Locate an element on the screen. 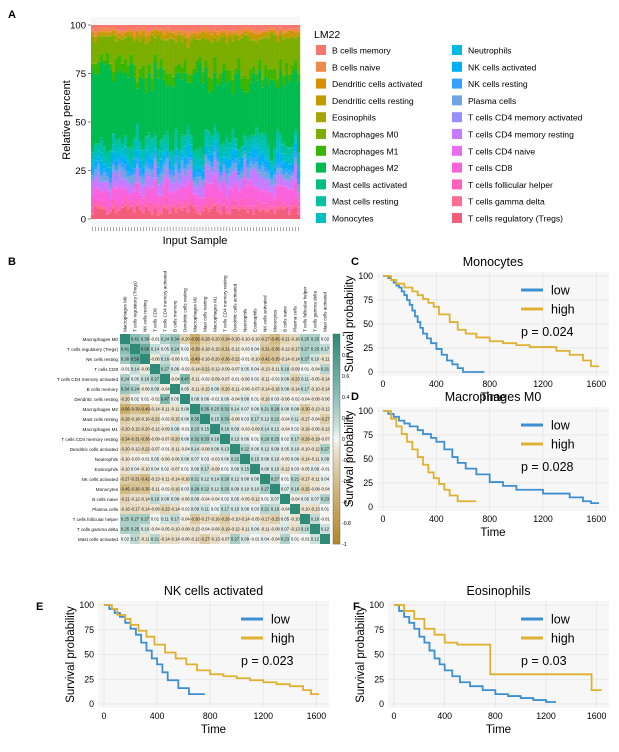 This screenshot has width=619, height=752. heatmap-value: -0.02 is located at coordinates (165, 419).